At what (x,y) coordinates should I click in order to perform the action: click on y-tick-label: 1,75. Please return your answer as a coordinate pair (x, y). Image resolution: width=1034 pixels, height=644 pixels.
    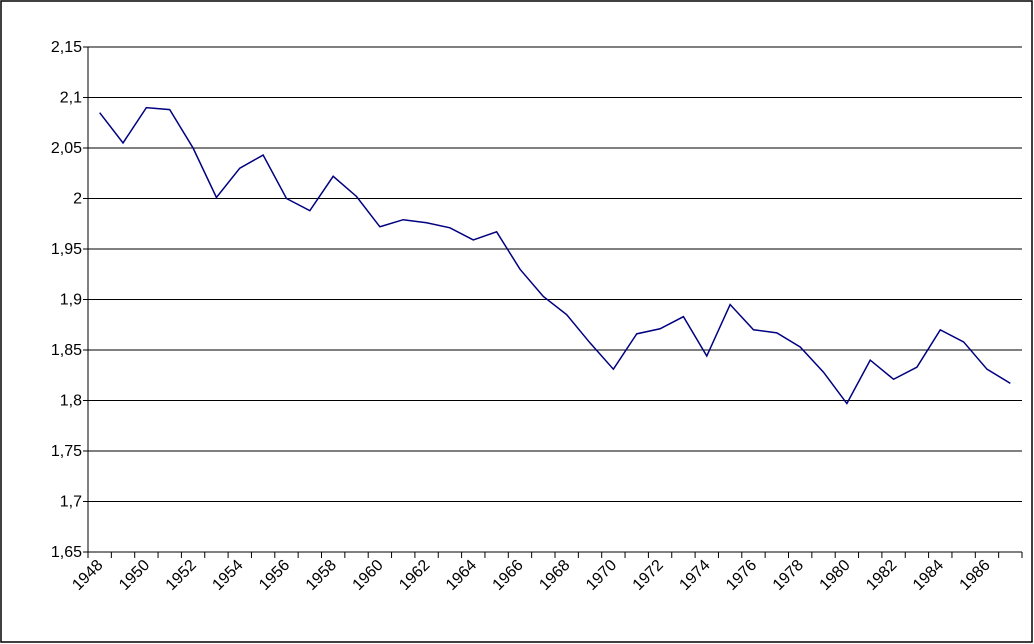
    Looking at the image, I should click on (66, 451).